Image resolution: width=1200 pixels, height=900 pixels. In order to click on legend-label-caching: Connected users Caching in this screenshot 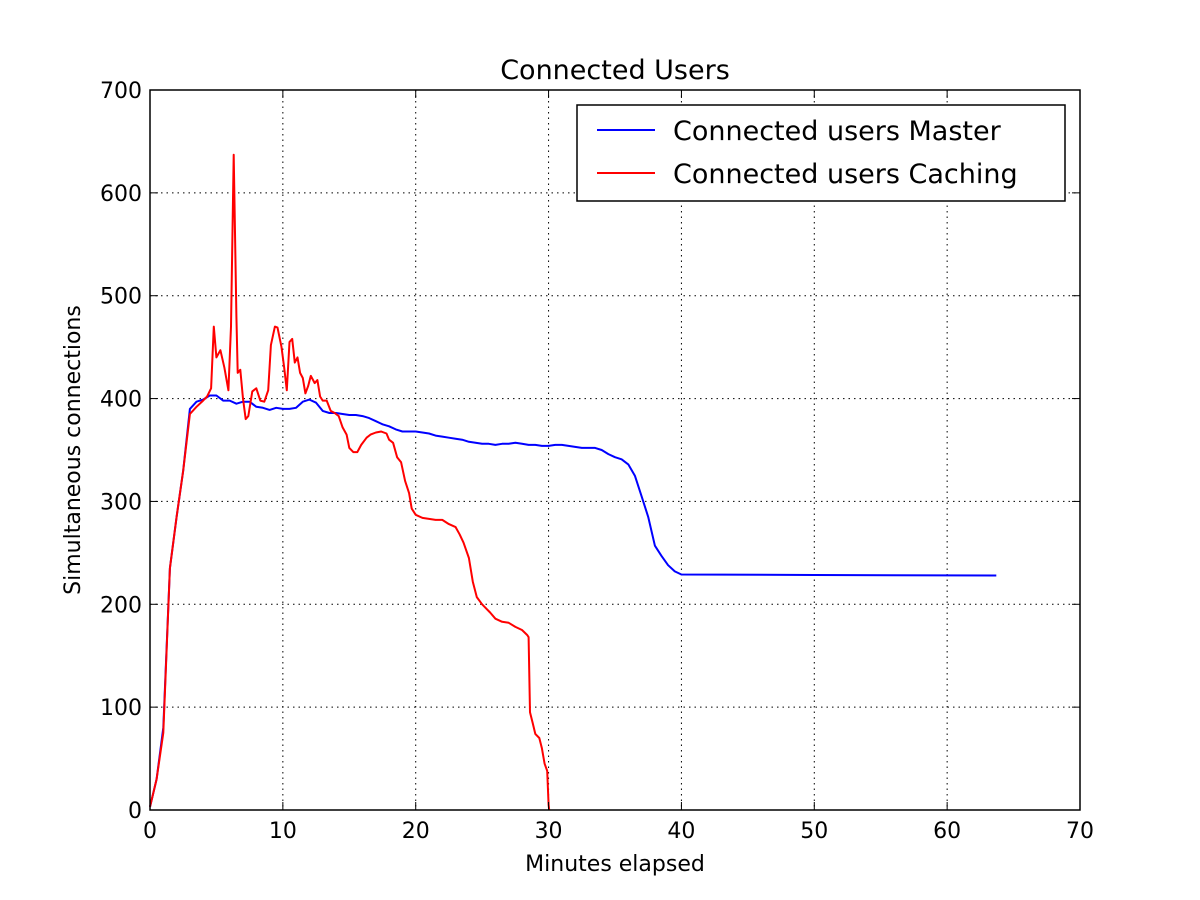, I will do `click(845, 174)`.